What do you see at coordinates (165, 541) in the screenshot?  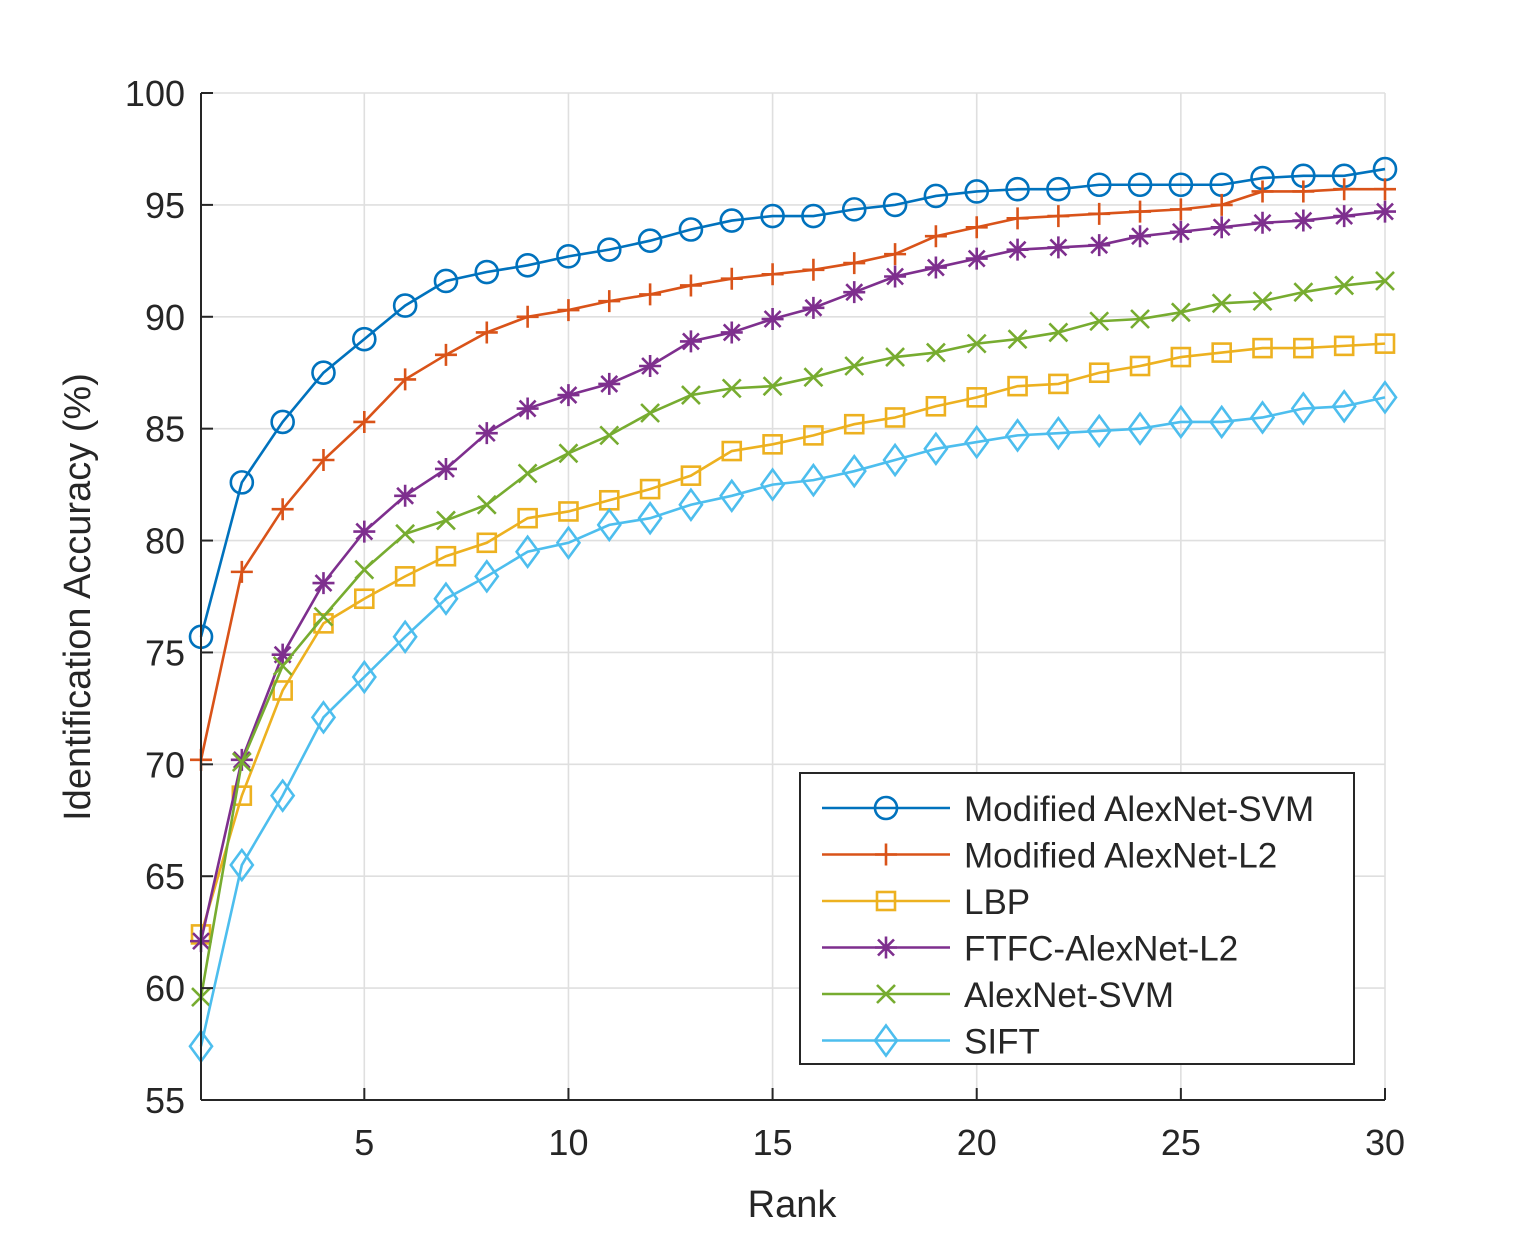 I see `y-tick-label: 80` at bounding box center [165, 541].